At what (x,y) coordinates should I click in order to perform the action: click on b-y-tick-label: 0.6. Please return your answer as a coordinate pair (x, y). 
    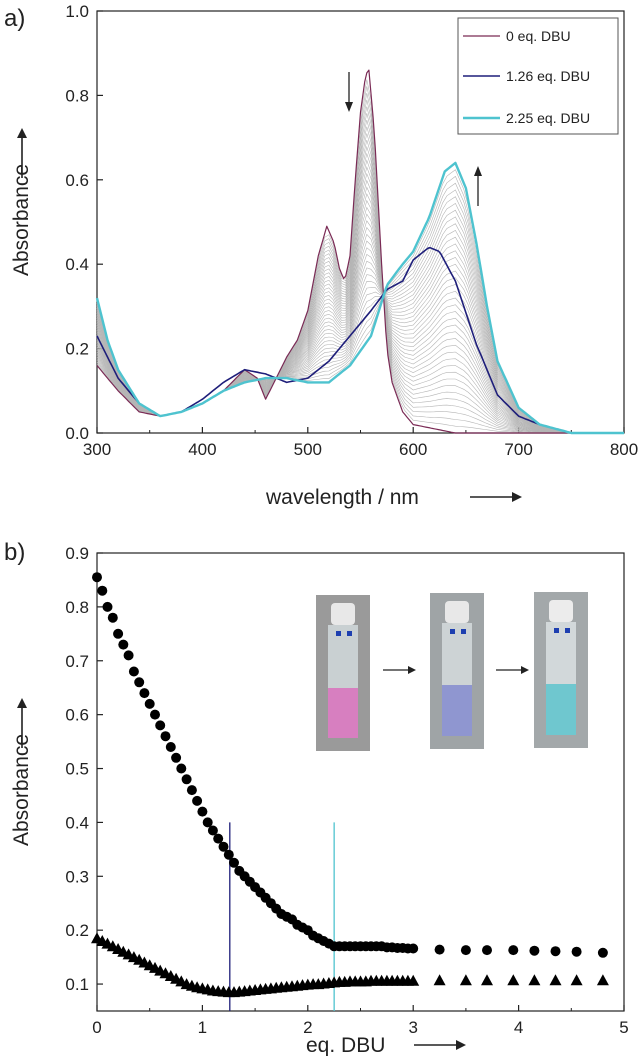
    Looking at the image, I should click on (77, 715).